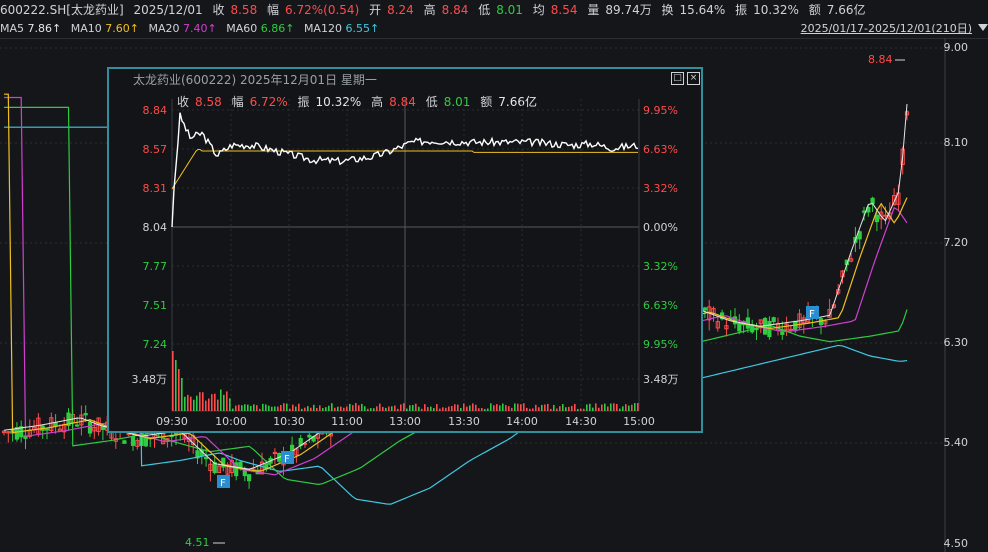 The width and height of the screenshot is (988, 552). Describe the element at coordinates (464, 421) in the screenshot. I see `time-tick: 13:30` at that location.